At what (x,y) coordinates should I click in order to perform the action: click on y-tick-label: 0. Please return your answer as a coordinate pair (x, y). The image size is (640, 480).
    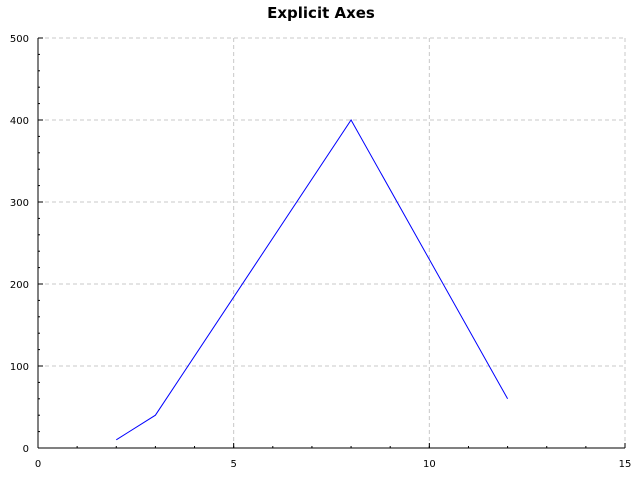
    Looking at the image, I should click on (26, 449).